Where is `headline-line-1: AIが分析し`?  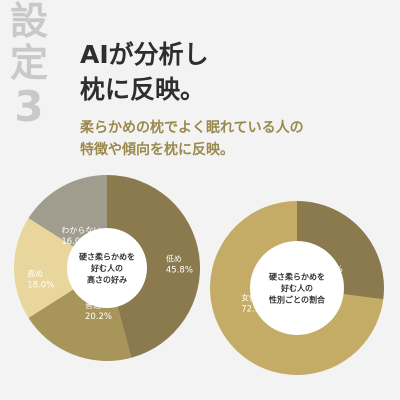 headline-line-1: AIが分析し is located at coordinates (144, 54).